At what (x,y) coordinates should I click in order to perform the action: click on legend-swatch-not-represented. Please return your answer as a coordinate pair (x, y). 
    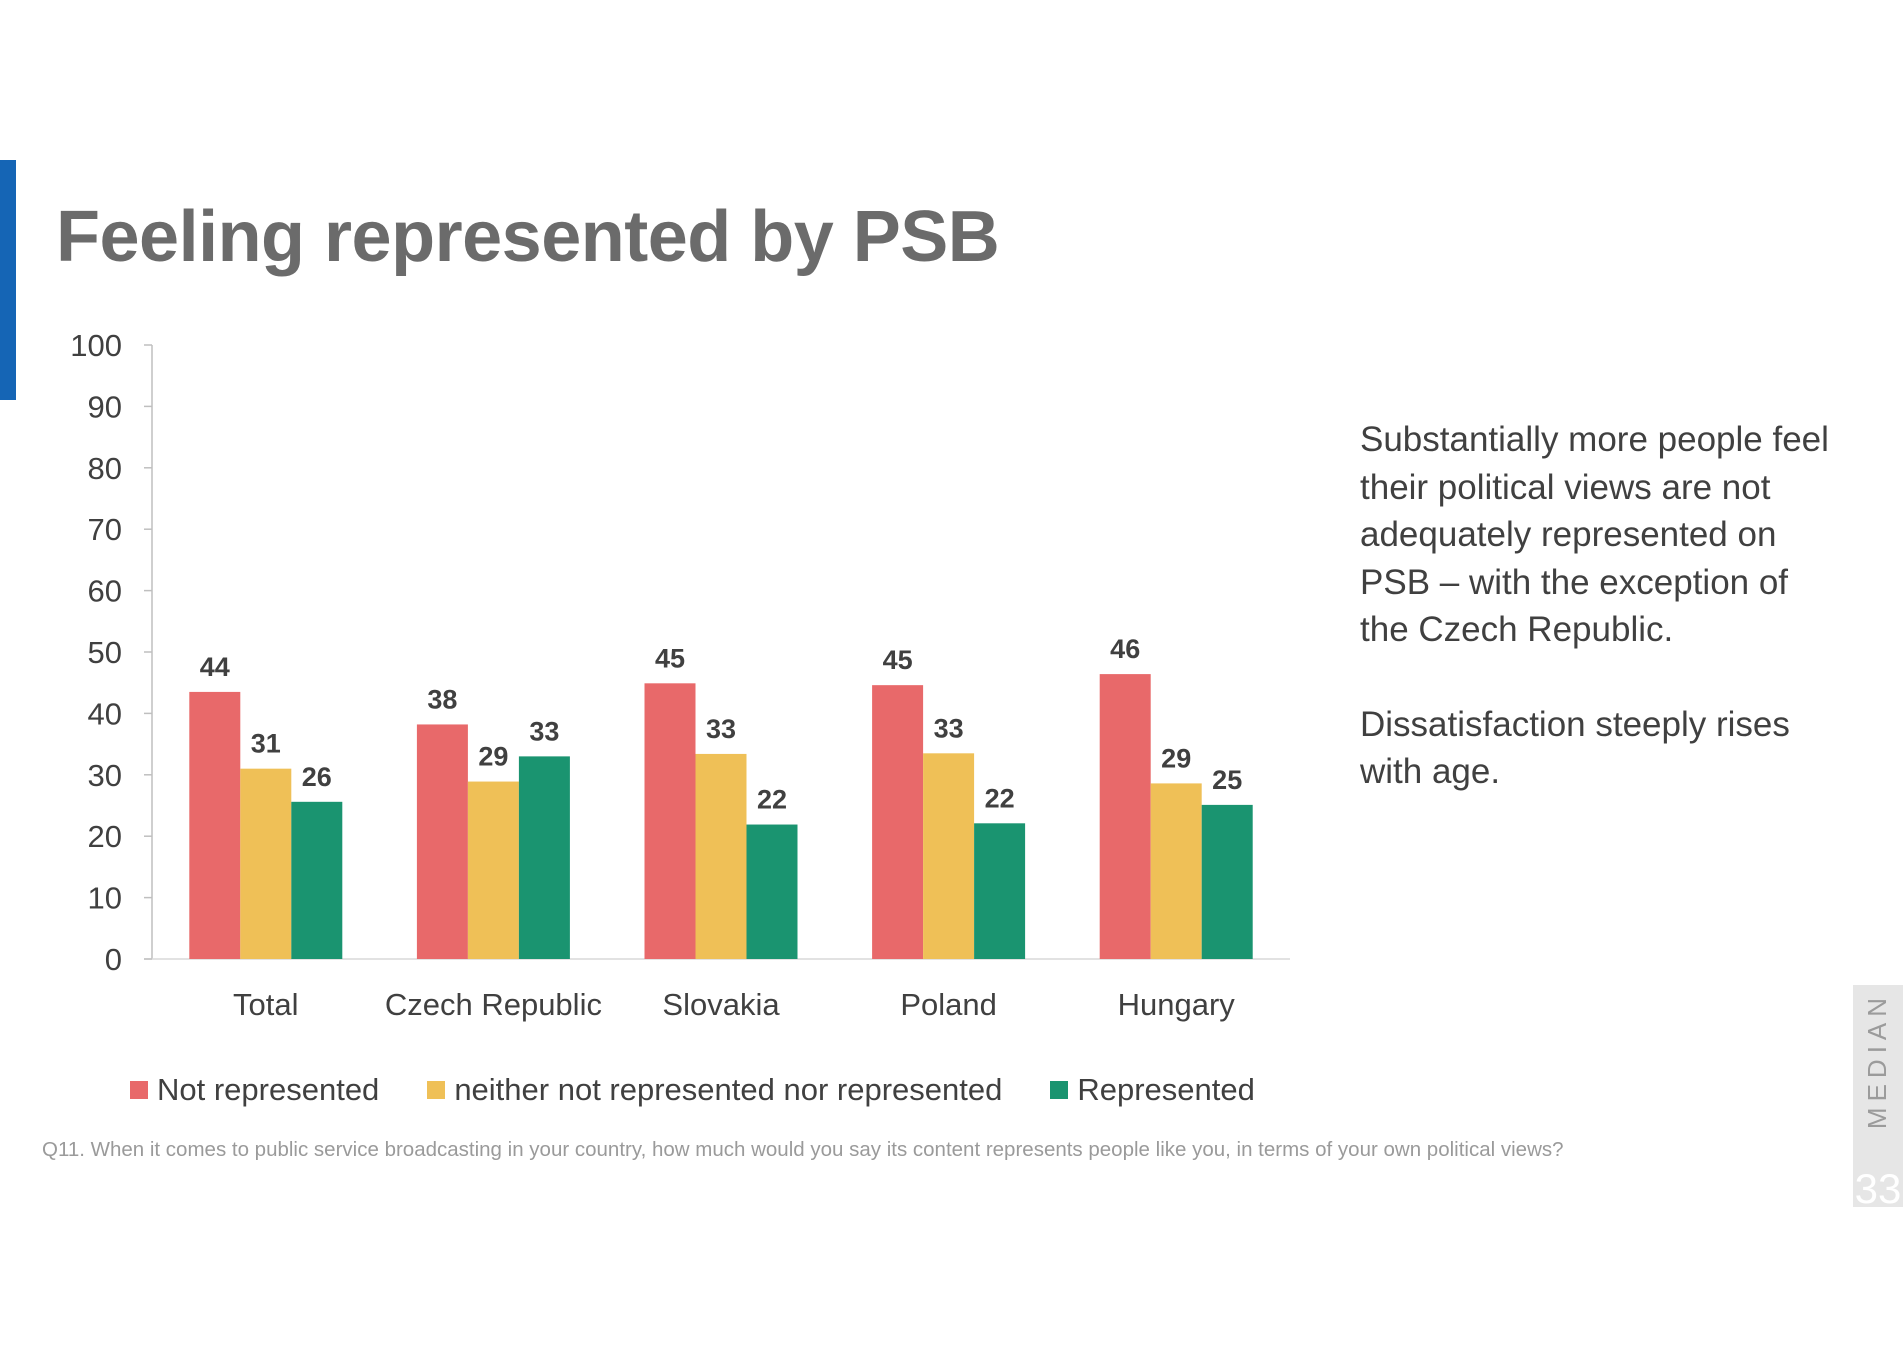
    Looking at the image, I should click on (139, 1090).